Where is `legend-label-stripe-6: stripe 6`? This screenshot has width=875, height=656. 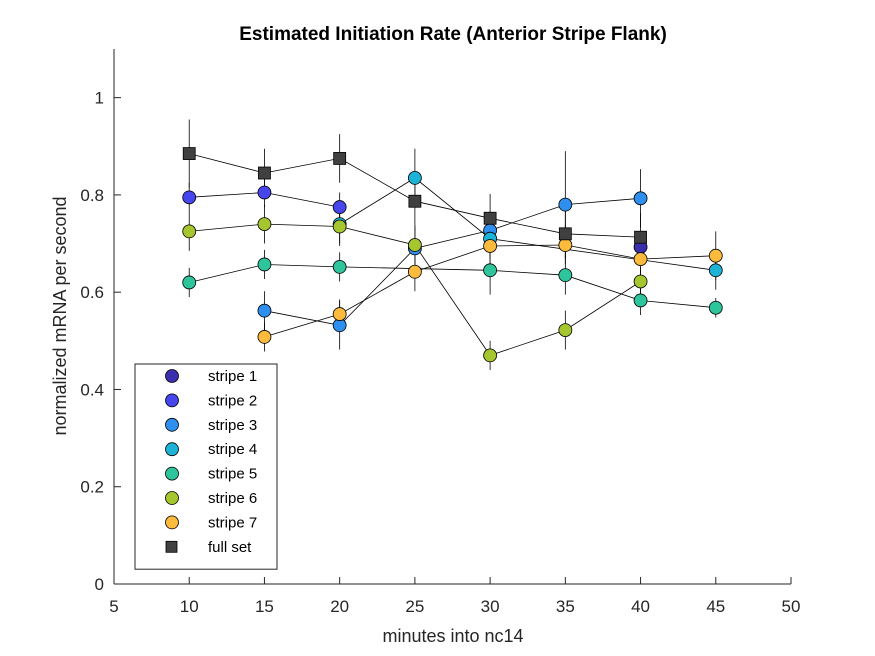
legend-label-stripe-6: stripe 6 is located at coordinates (232, 498).